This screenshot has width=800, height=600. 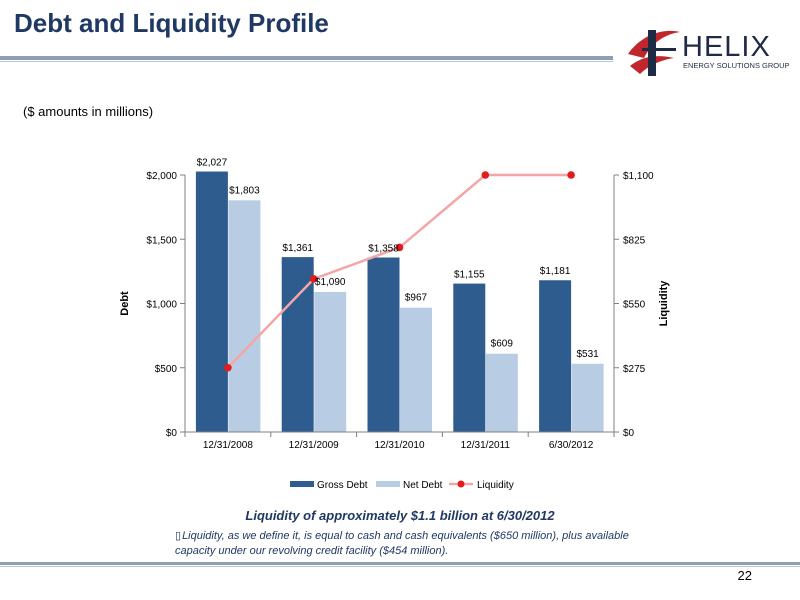 I want to click on data-label-net-debt: $1,090, so click(x=330, y=282).